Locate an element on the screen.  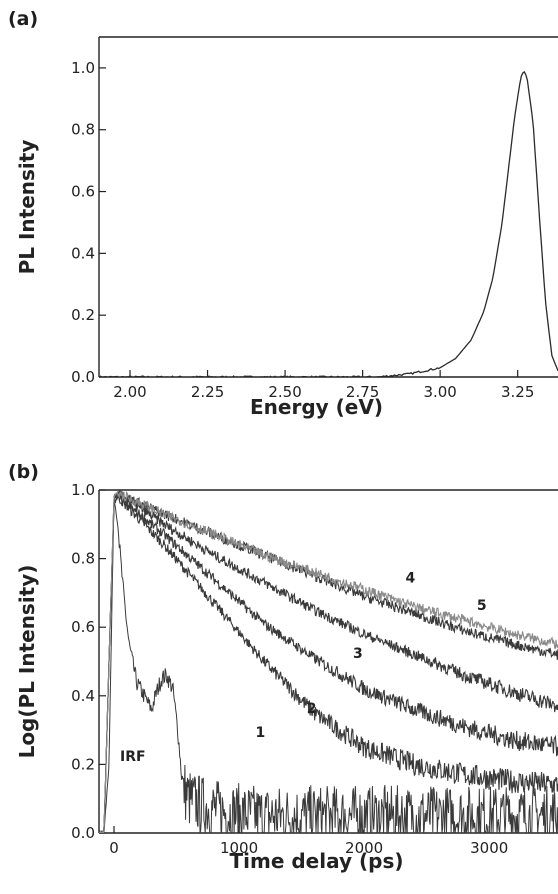
x-tick-label: 3.25 is located at coordinates (517, 392).